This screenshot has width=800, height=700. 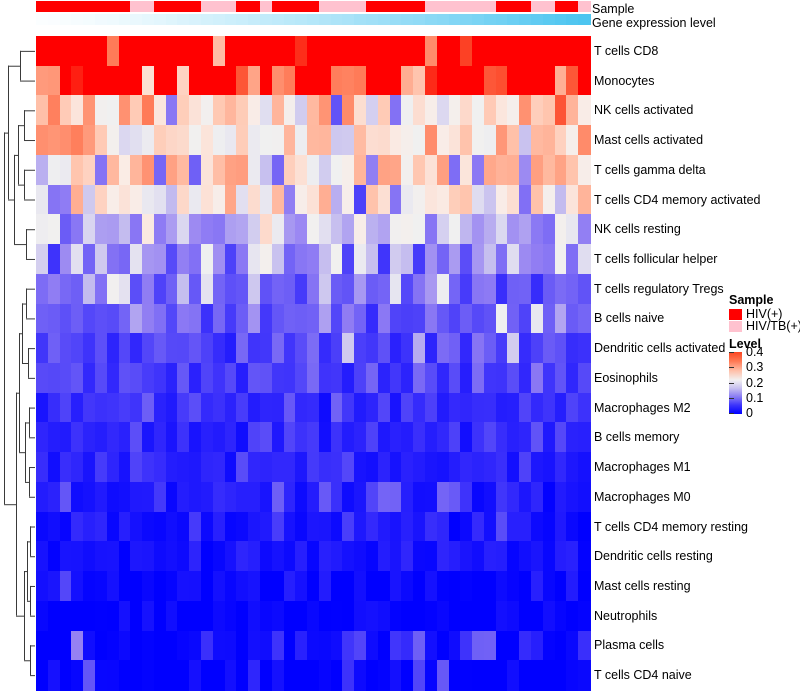 What do you see at coordinates (659, 288) in the screenshot?
I see `row-label: T cells regulatory Tregs` at bounding box center [659, 288].